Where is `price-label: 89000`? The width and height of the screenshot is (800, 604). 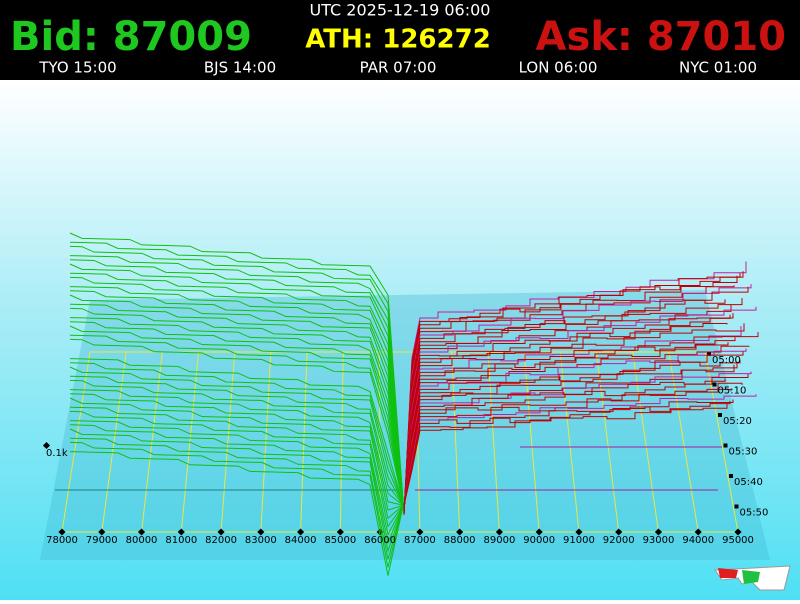 price-label: 89000 is located at coordinates (500, 540).